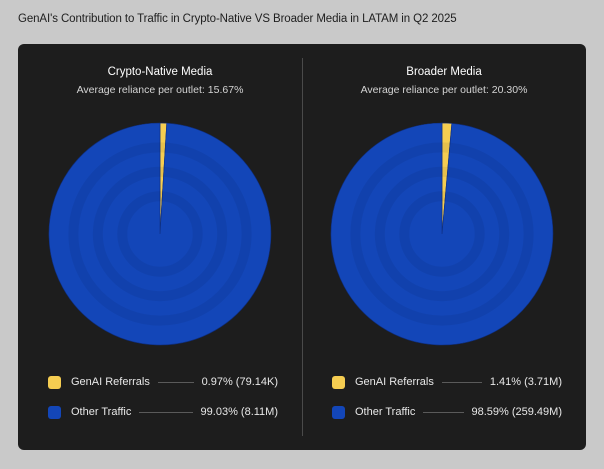  I want to click on legend-value: 99.03% (8.11M), so click(239, 412).